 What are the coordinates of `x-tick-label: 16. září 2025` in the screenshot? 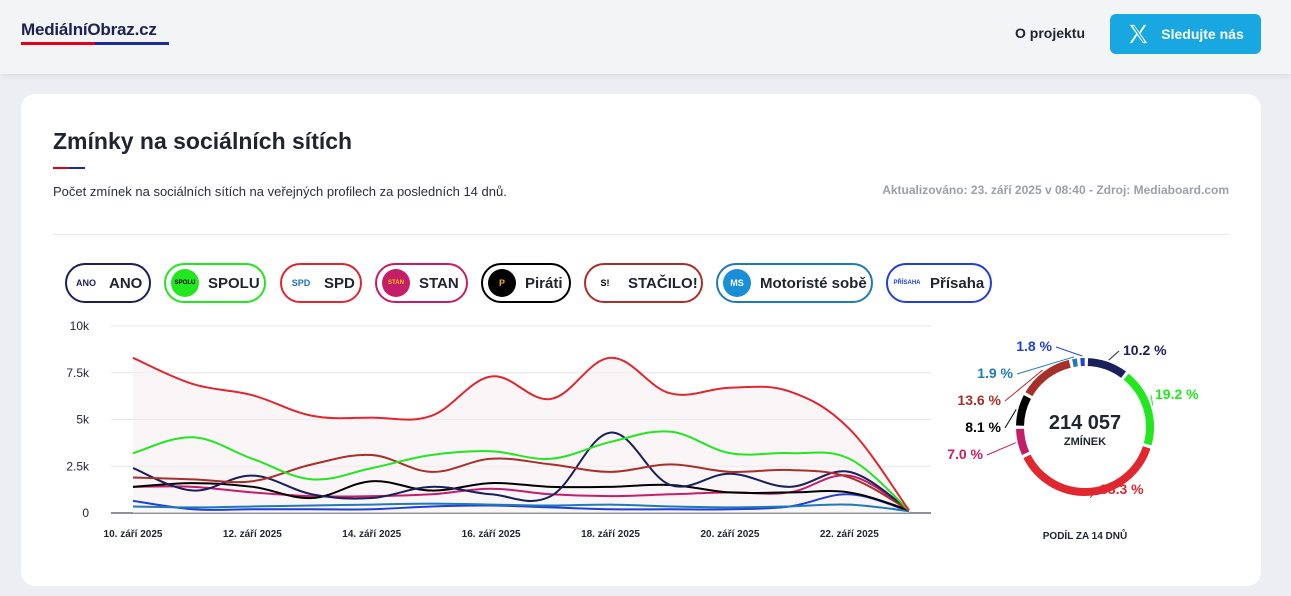 It's located at (491, 534).